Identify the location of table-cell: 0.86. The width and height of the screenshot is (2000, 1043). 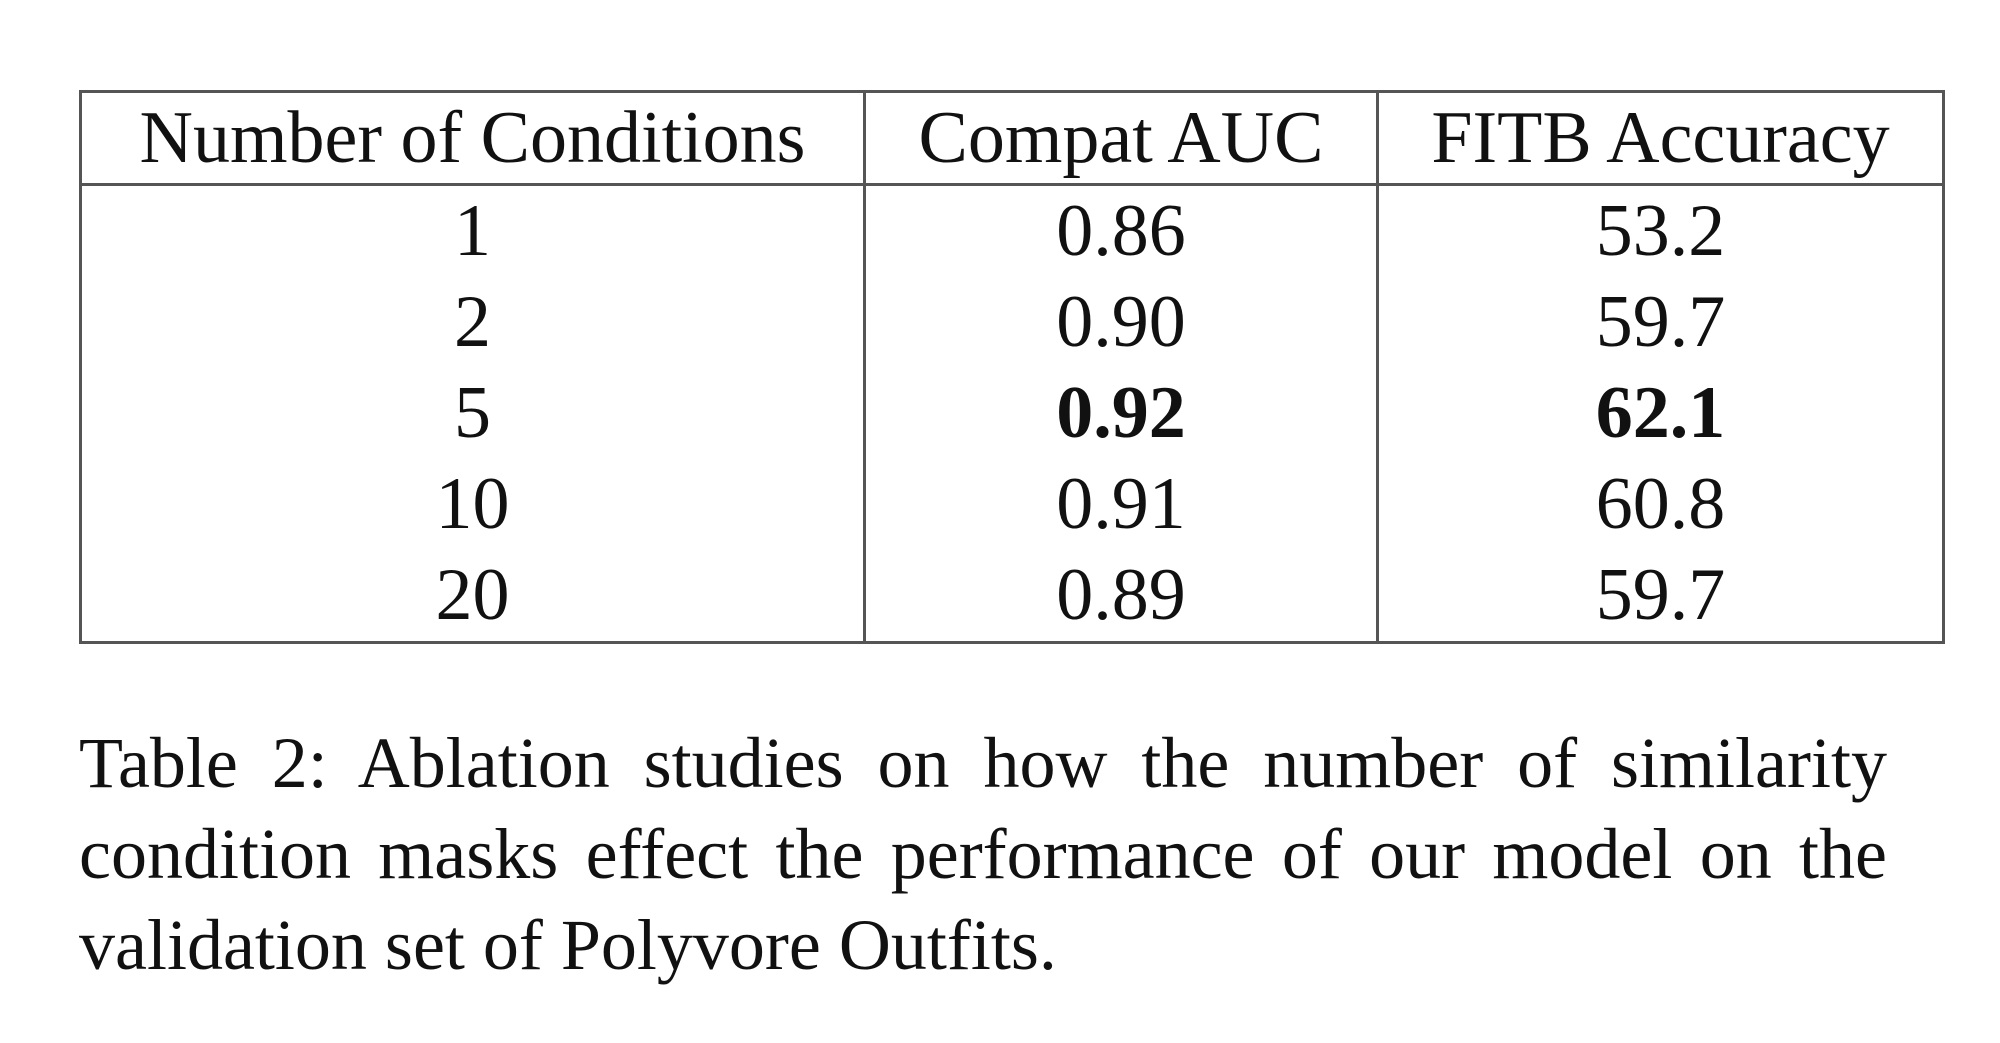
(1121, 230).